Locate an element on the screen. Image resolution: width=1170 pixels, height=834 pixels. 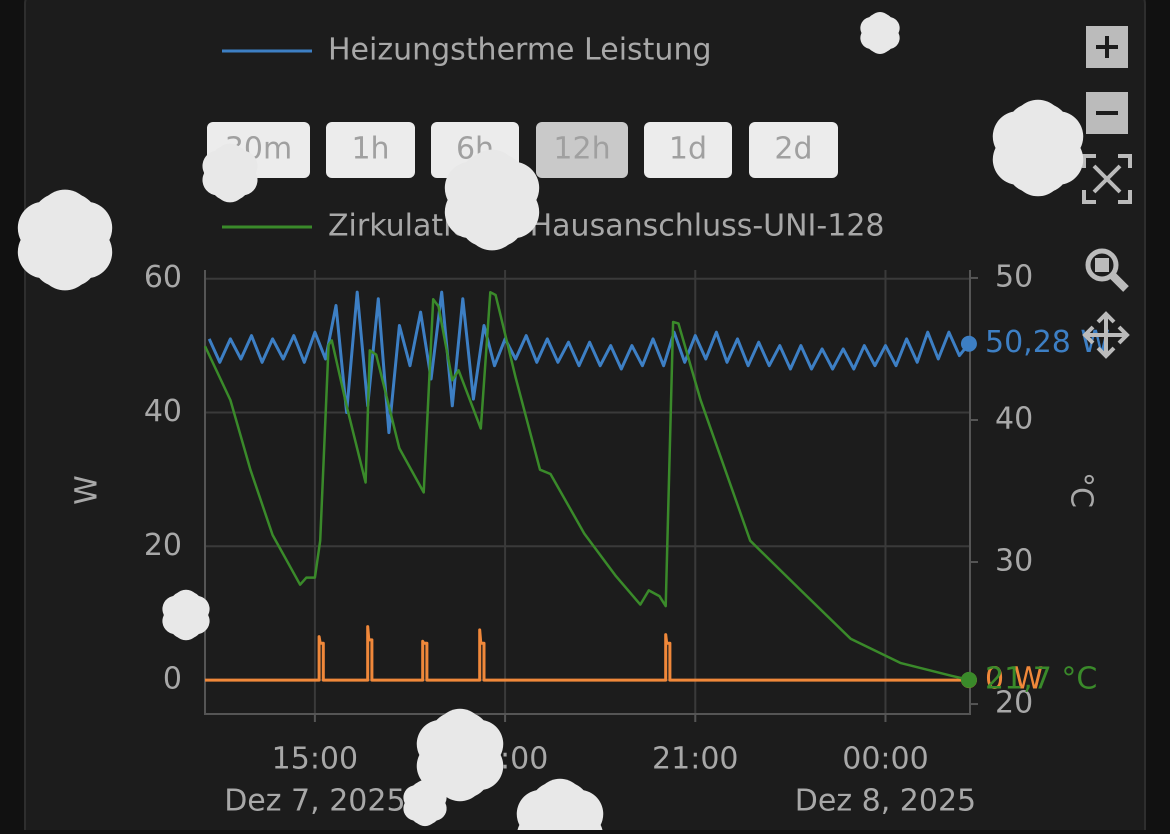
range-button: 1d is located at coordinates (688, 150).